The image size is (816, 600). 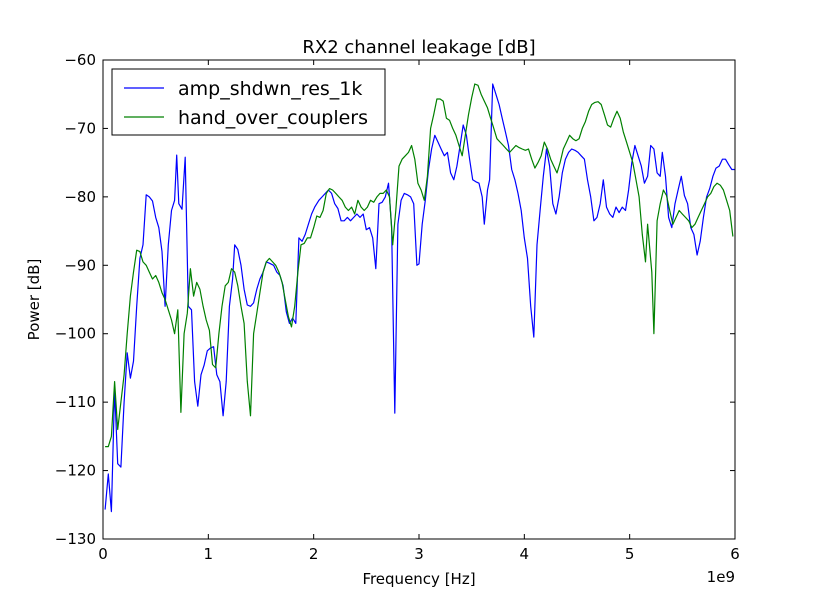 I want to click on y-tick-label: −120, so click(x=75, y=471).